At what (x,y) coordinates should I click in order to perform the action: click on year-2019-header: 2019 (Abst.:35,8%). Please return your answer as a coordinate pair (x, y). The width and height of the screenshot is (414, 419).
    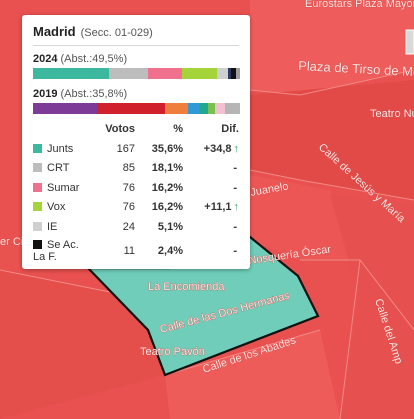
    Looking at the image, I should click on (136, 94).